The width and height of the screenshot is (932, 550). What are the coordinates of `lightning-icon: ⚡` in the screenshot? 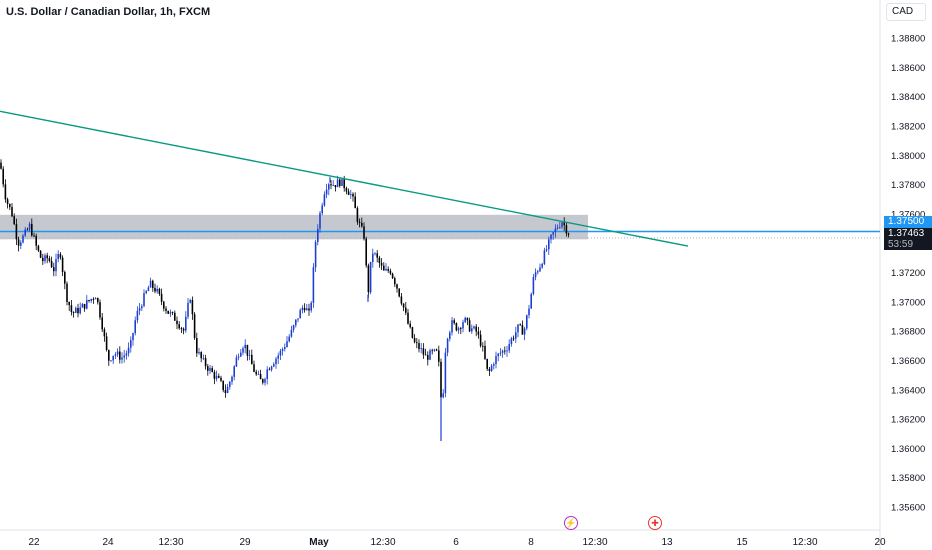 It's located at (571, 523).